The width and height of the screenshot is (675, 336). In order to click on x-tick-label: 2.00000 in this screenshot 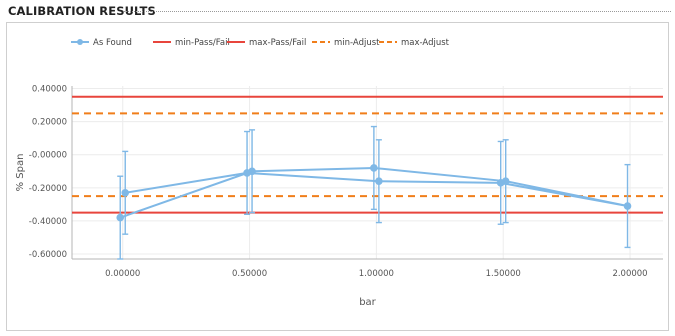, I will do `click(629, 274)`.